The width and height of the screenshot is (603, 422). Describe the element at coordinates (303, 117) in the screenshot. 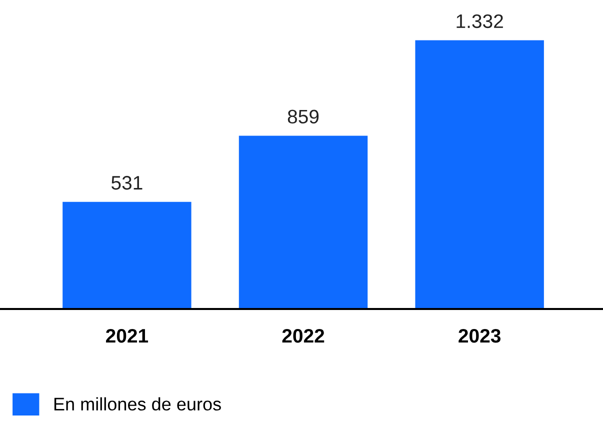

I see `data-label: 859` at that location.